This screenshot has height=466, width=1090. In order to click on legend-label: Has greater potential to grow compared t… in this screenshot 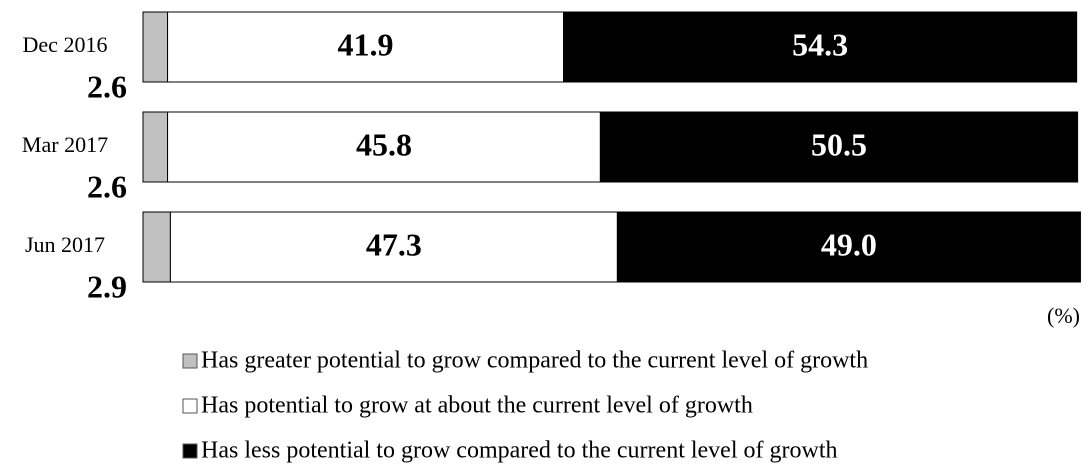, I will do `click(534, 361)`.